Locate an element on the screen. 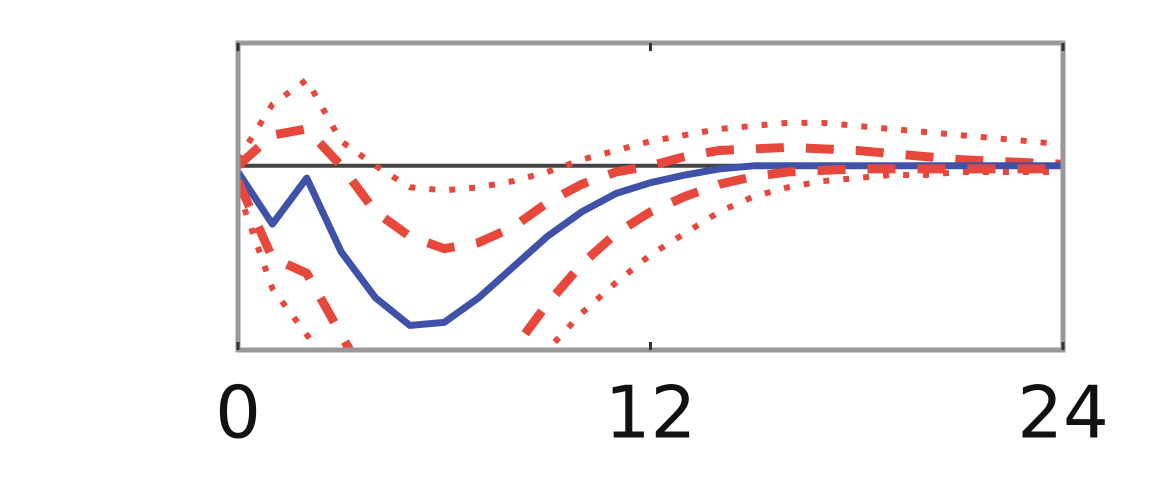 This screenshot has height=486, width=1152. x-tick-label: 0 is located at coordinates (238, 413).